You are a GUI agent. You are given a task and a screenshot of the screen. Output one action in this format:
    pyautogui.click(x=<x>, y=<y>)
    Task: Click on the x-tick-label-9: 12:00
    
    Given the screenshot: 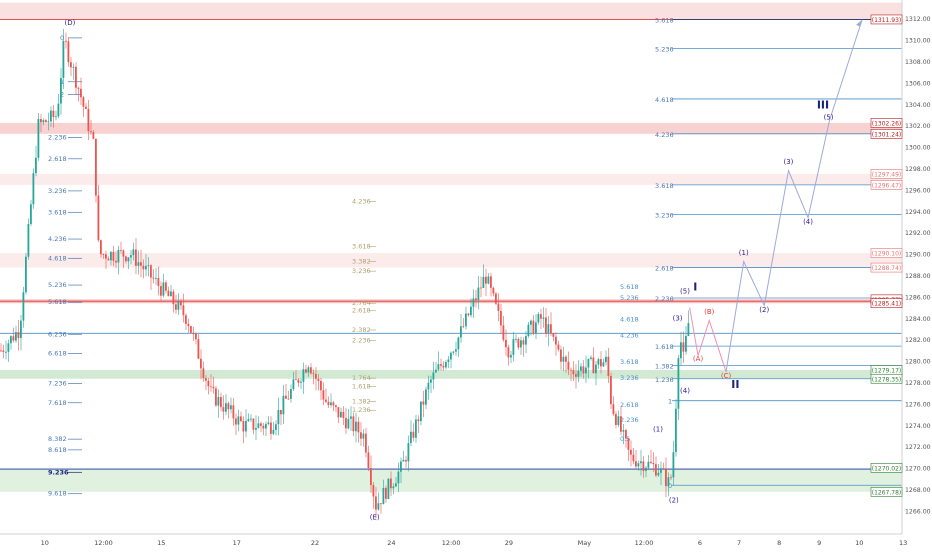 What is the action you would take?
    pyautogui.click(x=644, y=543)
    